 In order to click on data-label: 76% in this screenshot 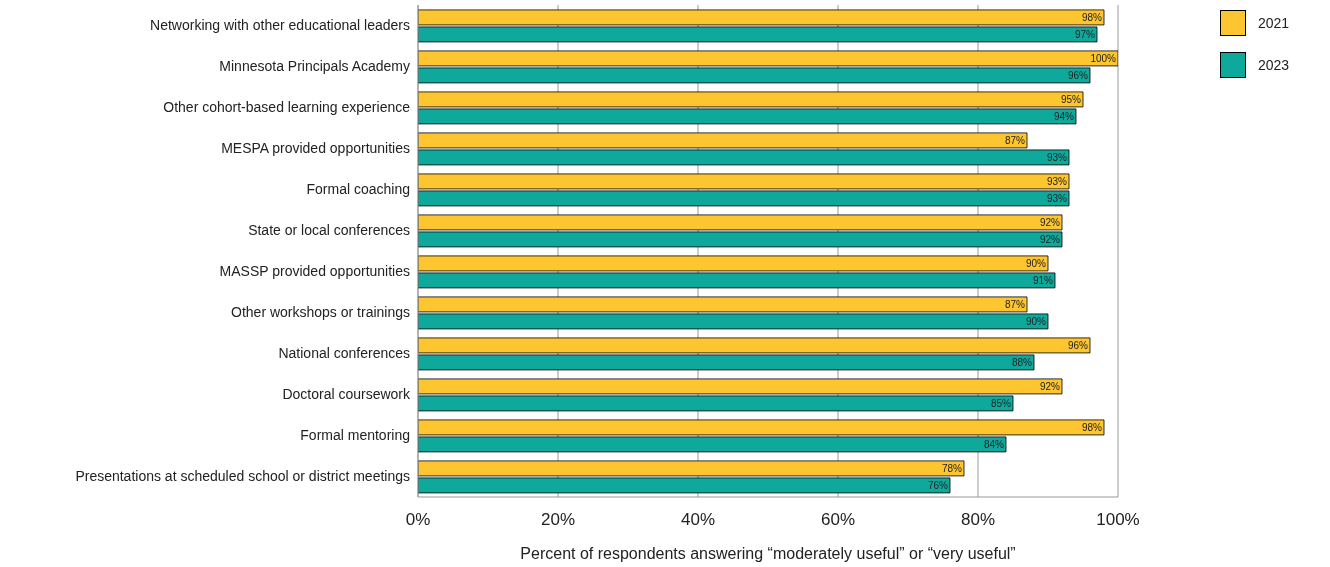, I will do `click(938, 485)`.